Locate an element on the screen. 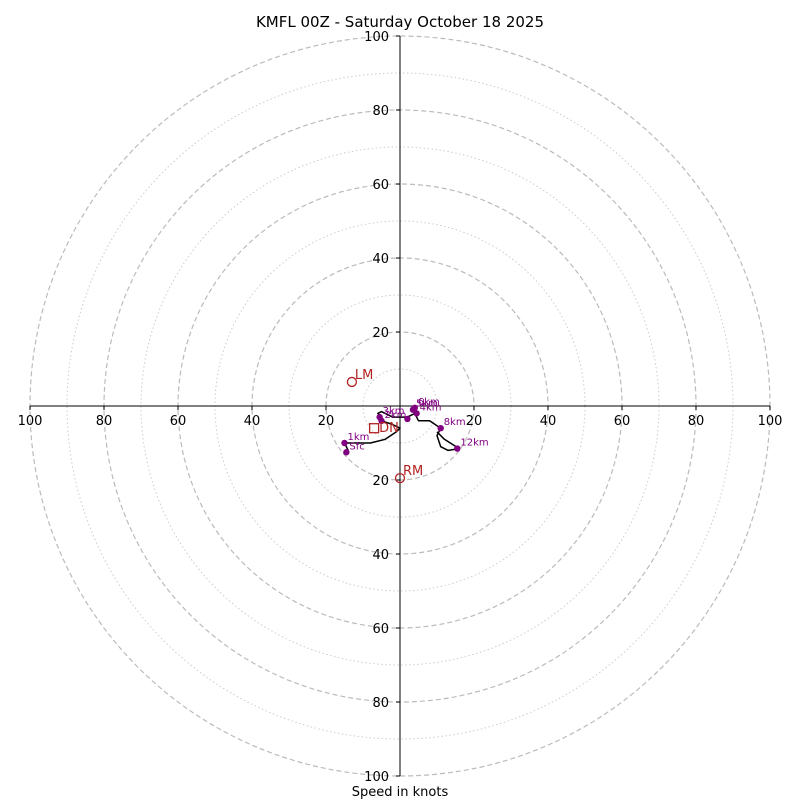 This screenshot has width=800, height=800. tick-label-left-60: 60 is located at coordinates (178, 421).